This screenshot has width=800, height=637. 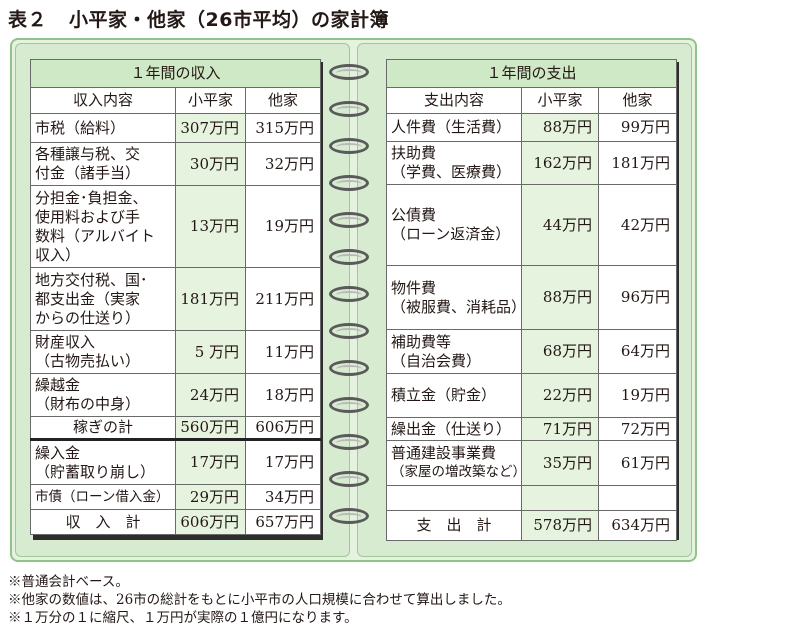 I want to click on table-heading-row: １年間の支出, so click(x=531, y=73).